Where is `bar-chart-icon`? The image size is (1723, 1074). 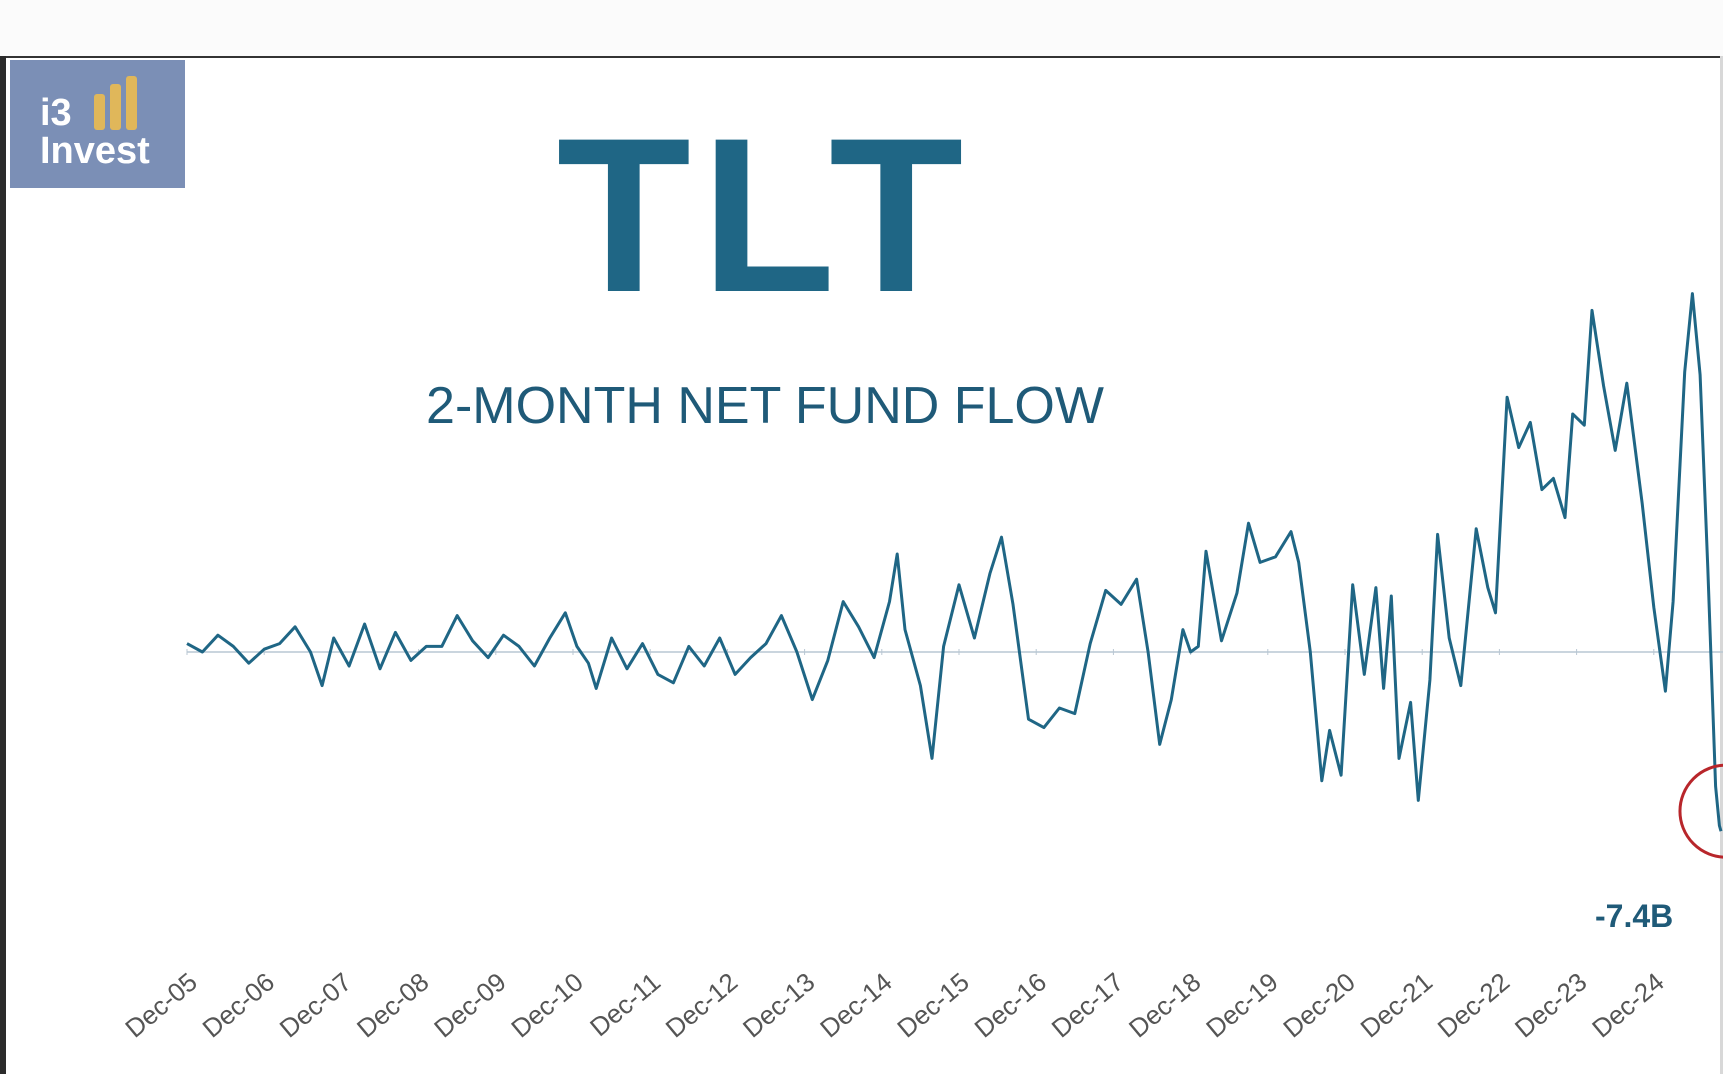 bar-chart-icon is located at coordinates (115, 103).